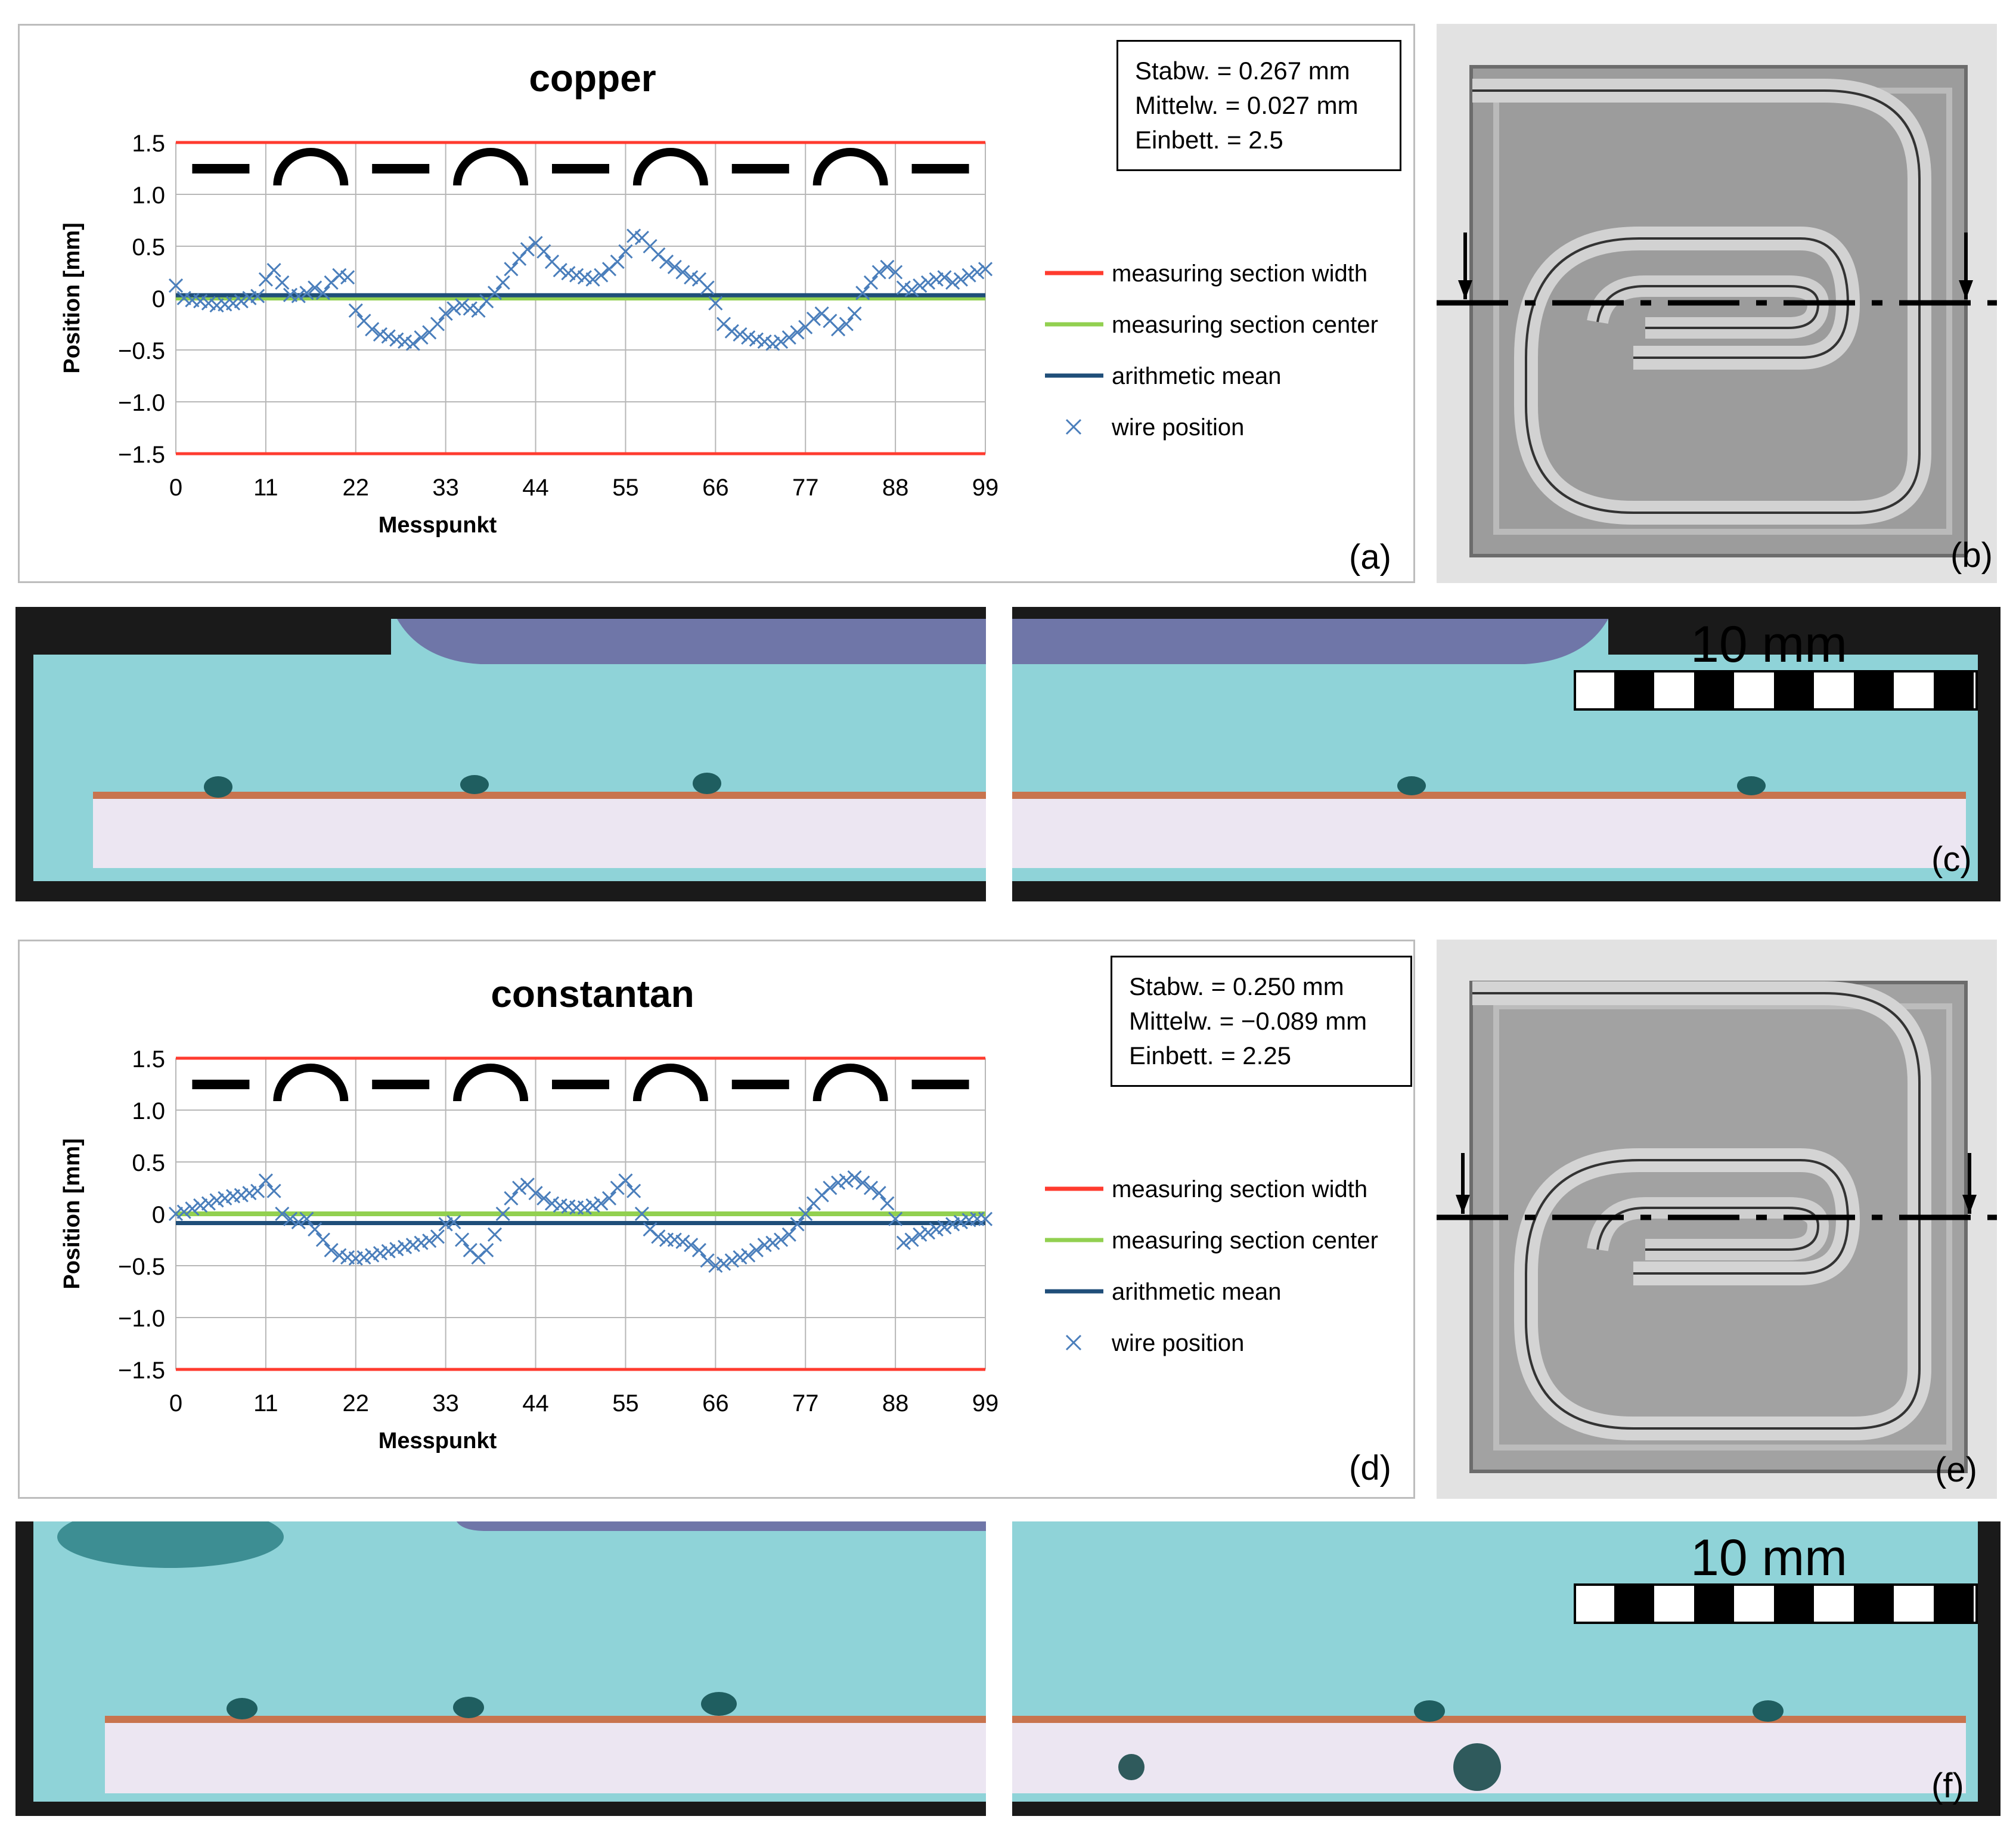 The image size is (2016, 1841). I want to click on legend-swatch-wire, so click(1073, 1342).